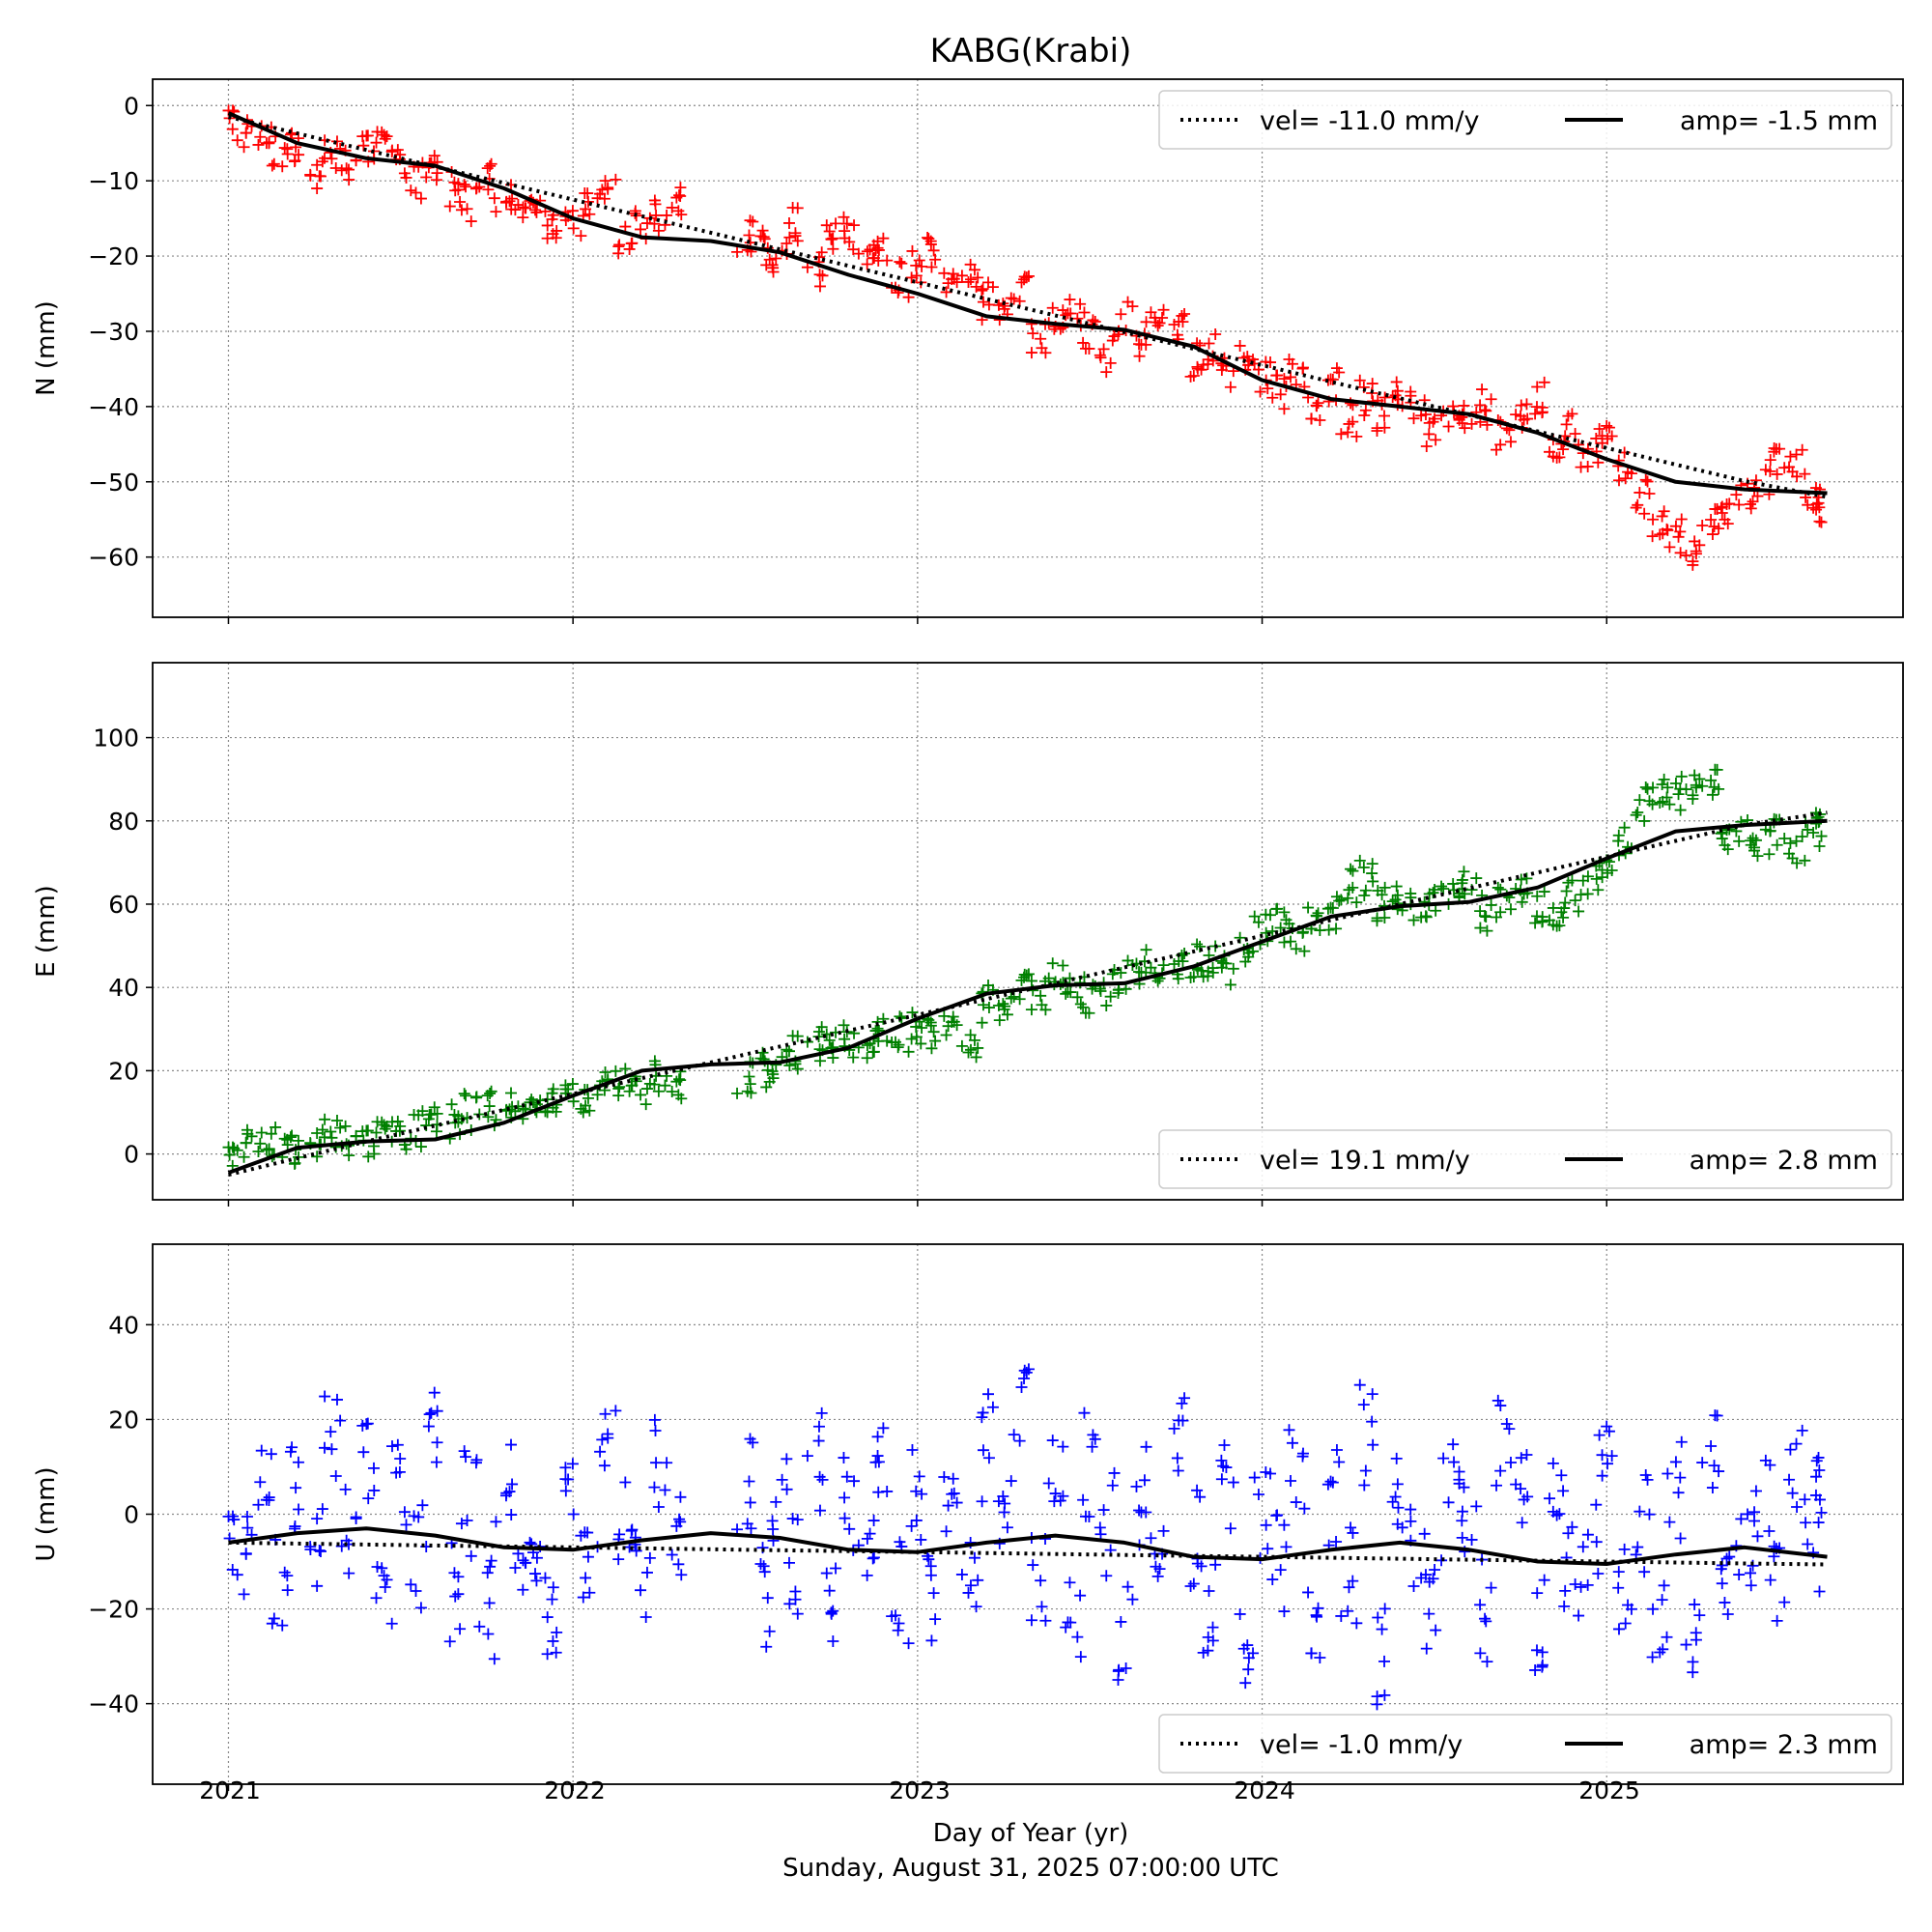 This screenshot has height=1932, width=1932. Describe the element at coordinates (920, 1790) in the screenshot. I see `x-tick-label-2023: 2023` at that location.